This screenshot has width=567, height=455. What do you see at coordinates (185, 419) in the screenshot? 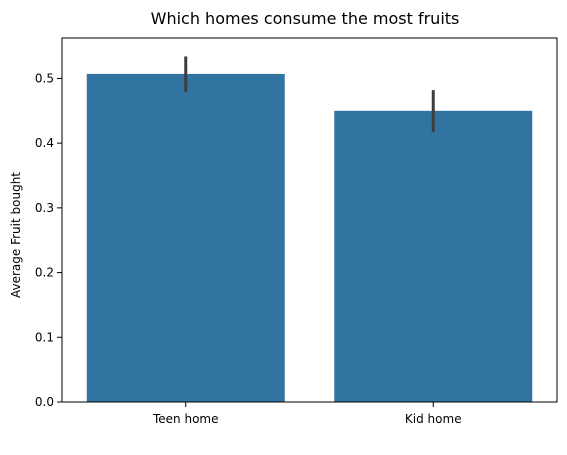
I see `x-tick-label: Teen home` at bounding box center [185, 419].